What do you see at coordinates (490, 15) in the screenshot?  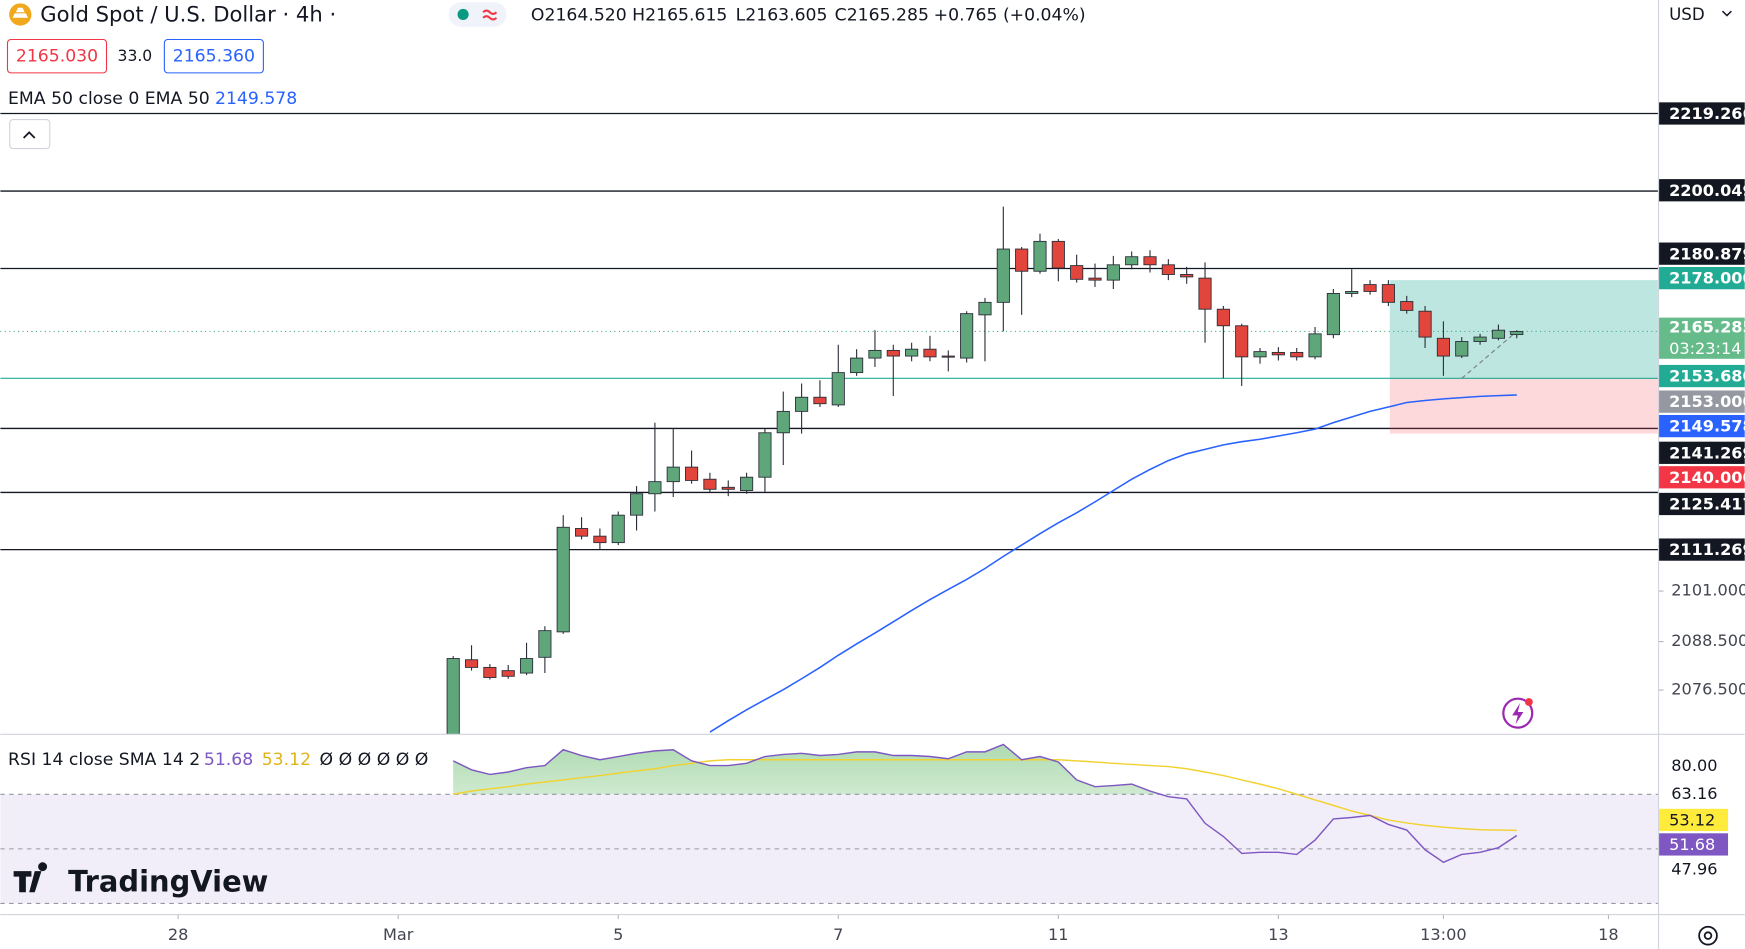 I see `delay-icon` at bounding box center [490, 15].